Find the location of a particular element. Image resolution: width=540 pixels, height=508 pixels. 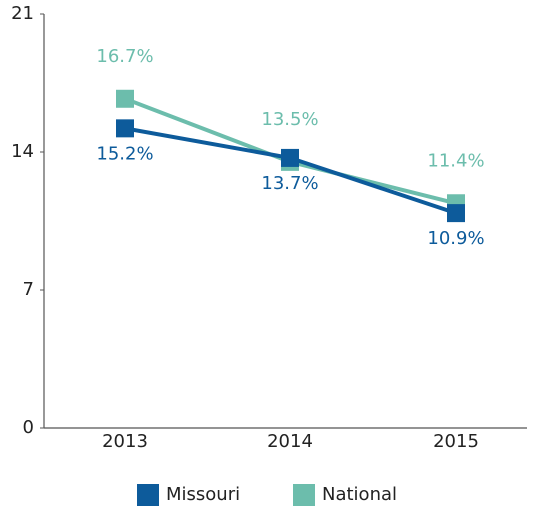

value-label: 11.4% is located at coordinates (455, 160).